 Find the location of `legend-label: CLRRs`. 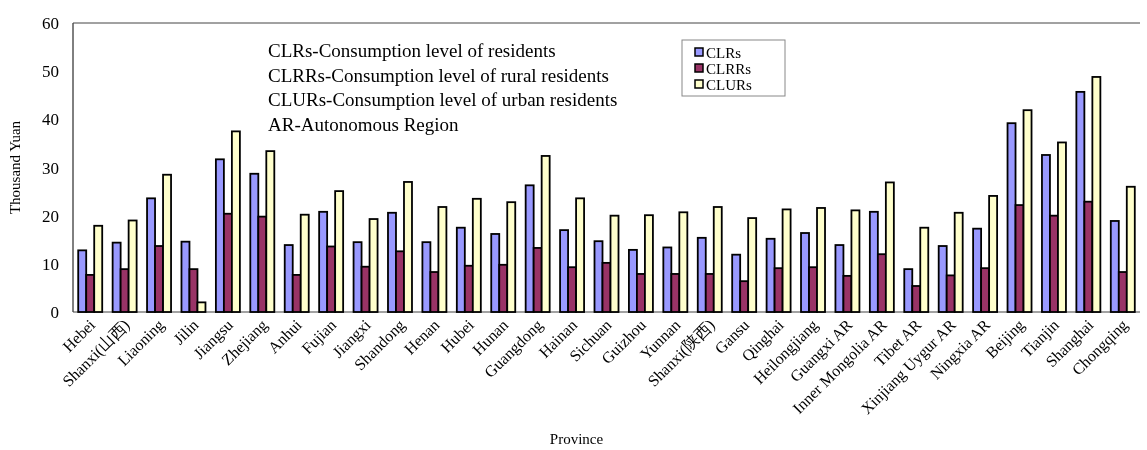

legend-label: CLRRs is located at coordinates (729, 69).